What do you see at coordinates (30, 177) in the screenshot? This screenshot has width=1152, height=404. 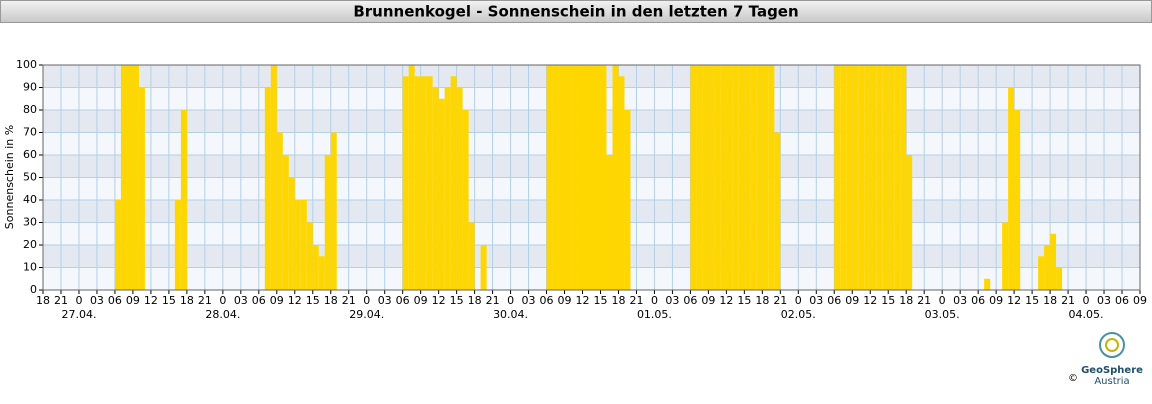 I see `y-tick-label: 50` at bounding box center [30, 177].